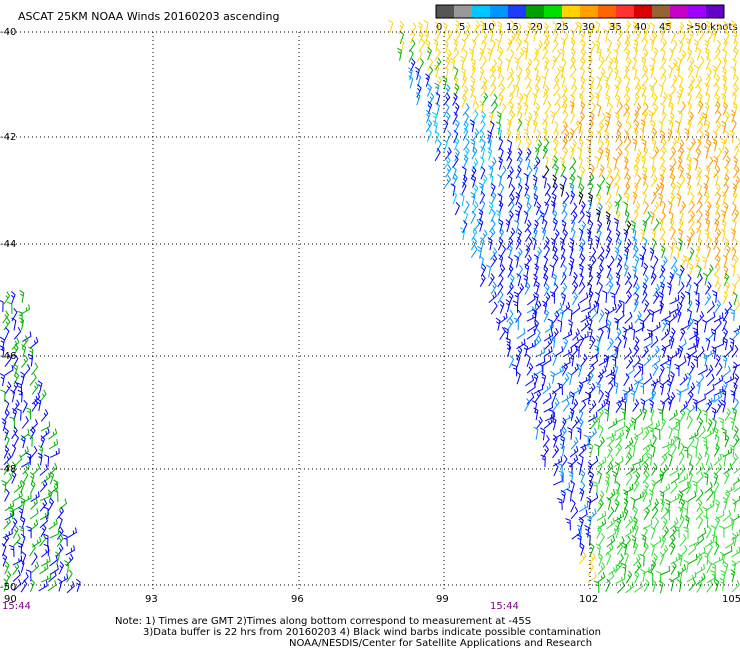 This screenshot has height=650, width=740. What do you see at coordinates (8, 137) in the screenshot?
I see `lat-label-42: -42` at bounding box center [8, 137].